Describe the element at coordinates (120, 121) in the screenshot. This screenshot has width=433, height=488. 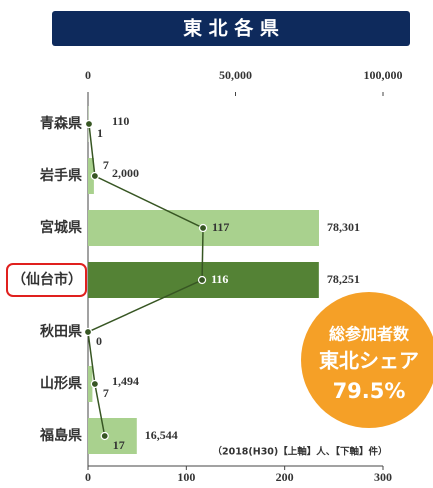
I see `bar-value-label: 110` at that location.